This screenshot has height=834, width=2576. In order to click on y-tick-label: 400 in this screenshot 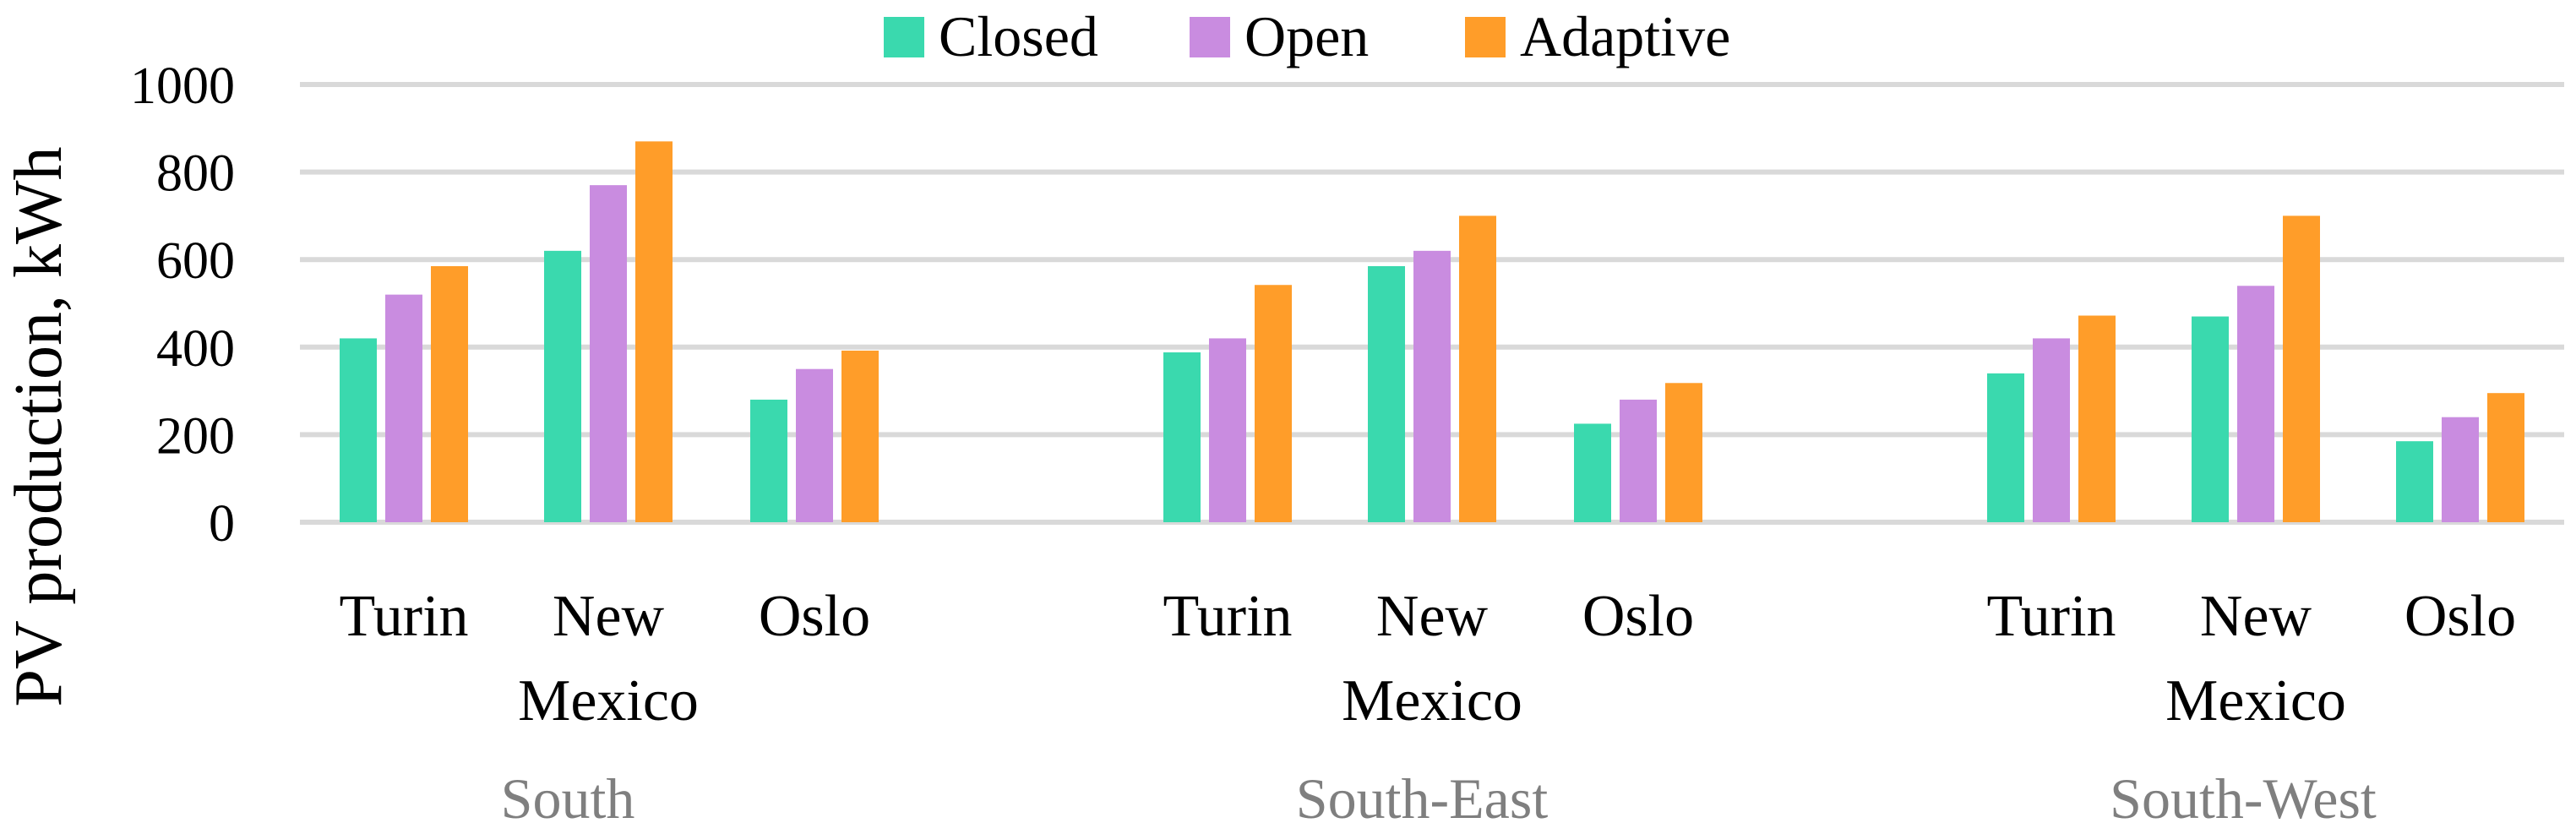, I will do `click(195, 349)`.